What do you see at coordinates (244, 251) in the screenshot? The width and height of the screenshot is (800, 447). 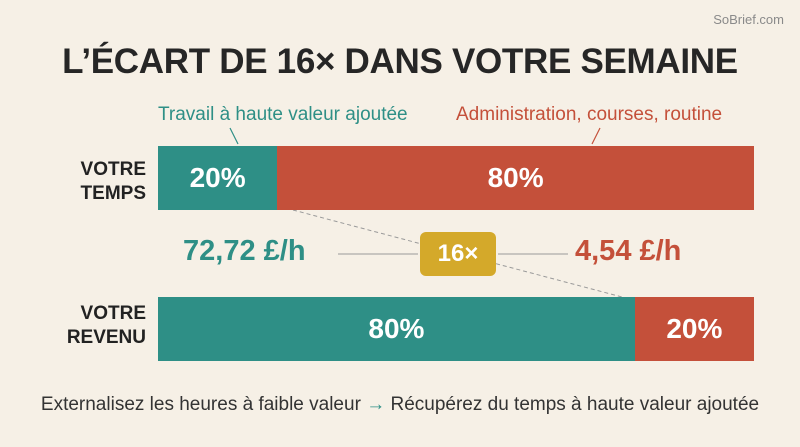 I see `rate-high-value: 72,72 £/h` at bounding box center [244, 251].